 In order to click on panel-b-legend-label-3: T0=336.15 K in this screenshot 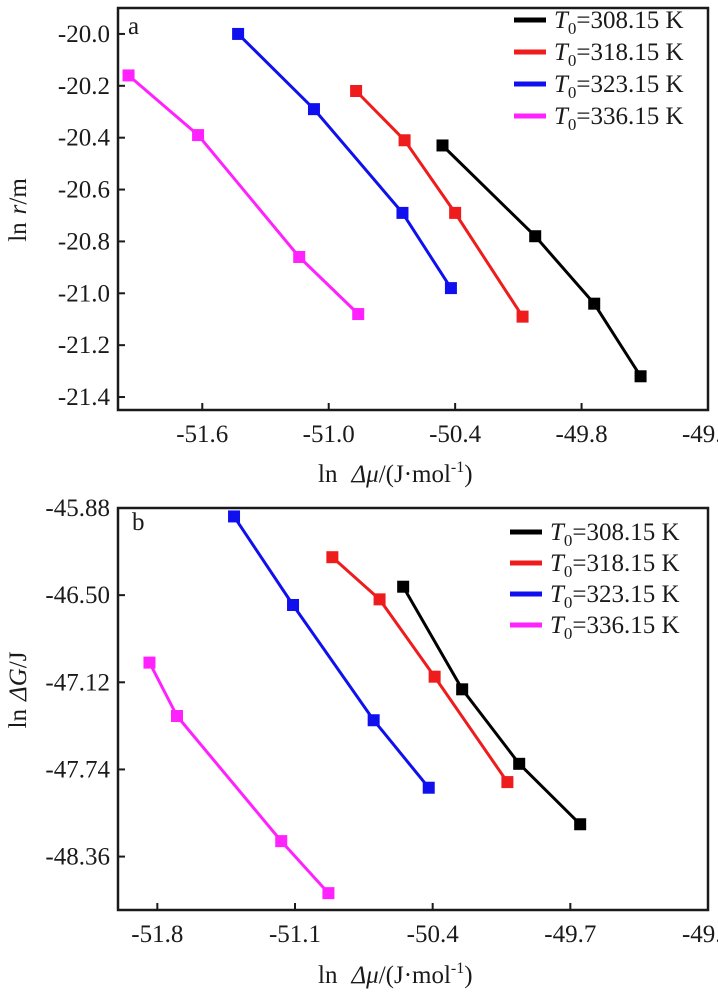, I will do `click(615, 627)`.